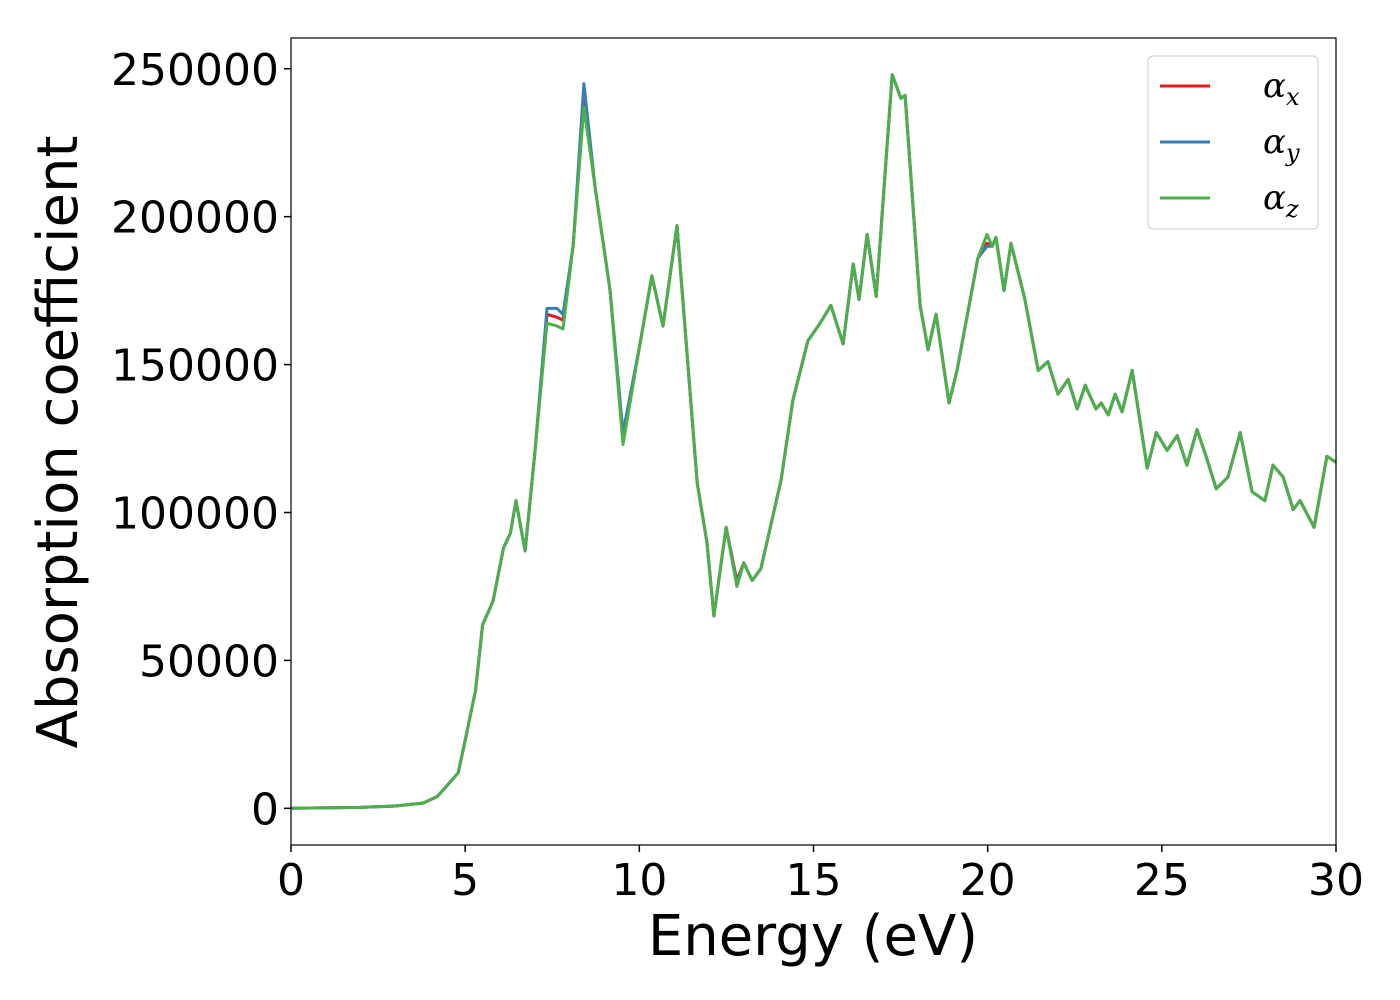 Image resolution: width=1400 pixels, height=1000 pixels. Describe the element at coordinates (195, 218) in the screenshot. I see `y-tick-label: 200000` at that location.